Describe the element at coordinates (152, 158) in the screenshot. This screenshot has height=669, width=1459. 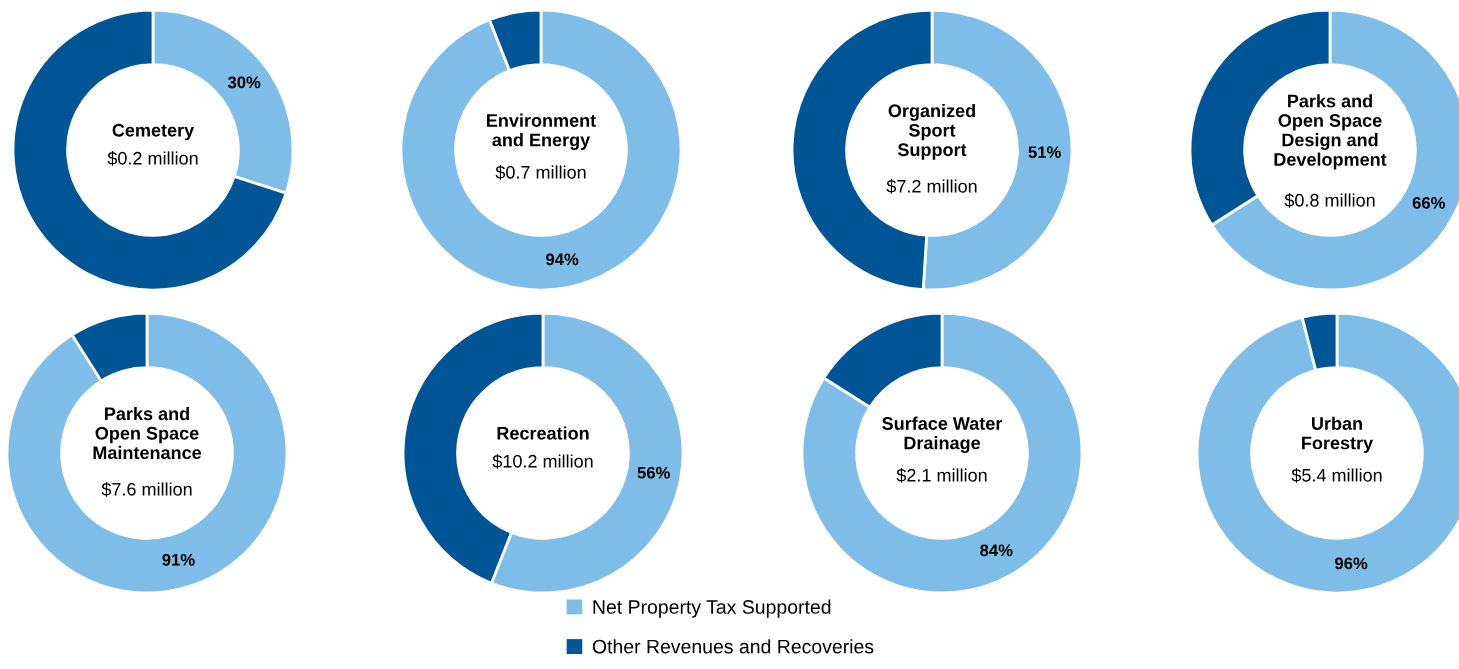
I see `text: $0.2 million` at that location.